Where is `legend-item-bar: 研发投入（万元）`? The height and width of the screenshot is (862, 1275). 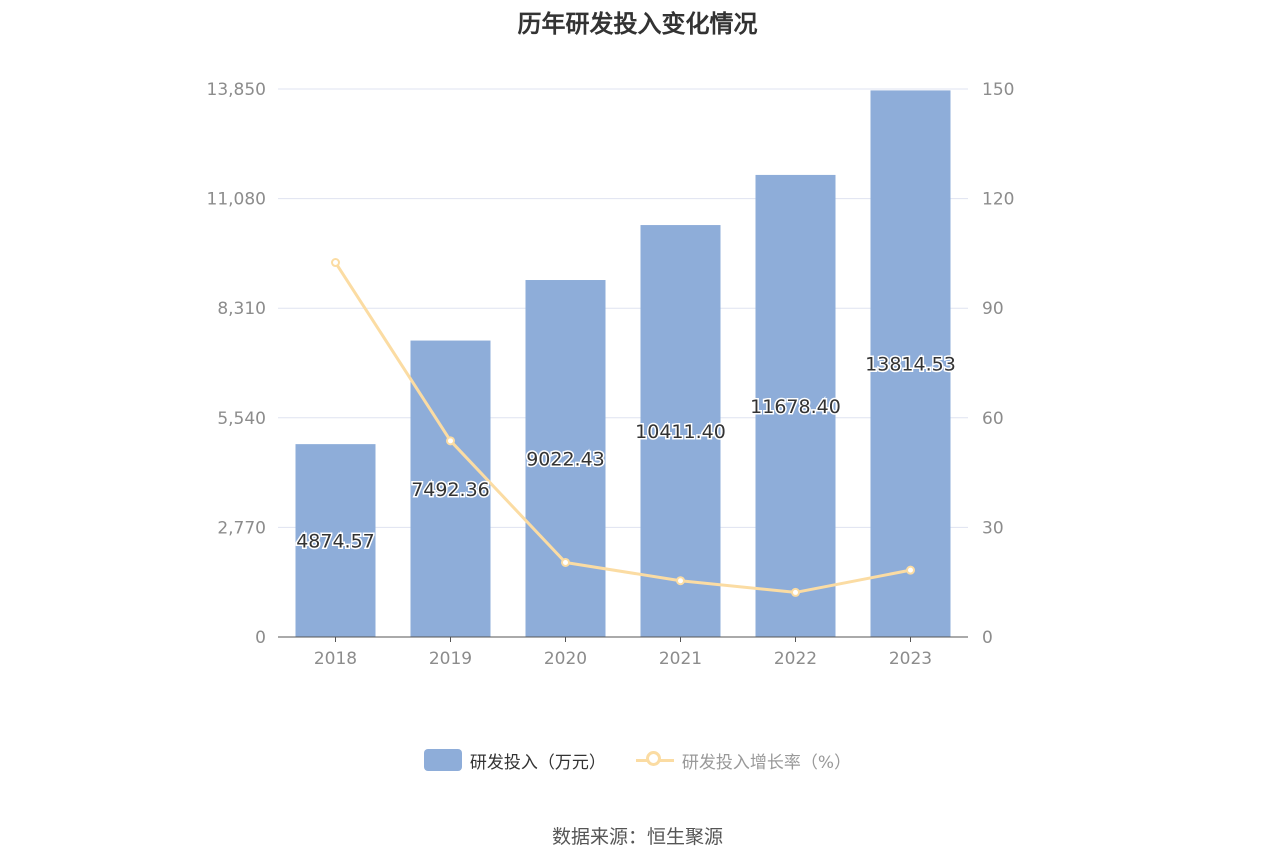
legend-item-bar: 研发投入（万元） is located at coordinates (514, 760).